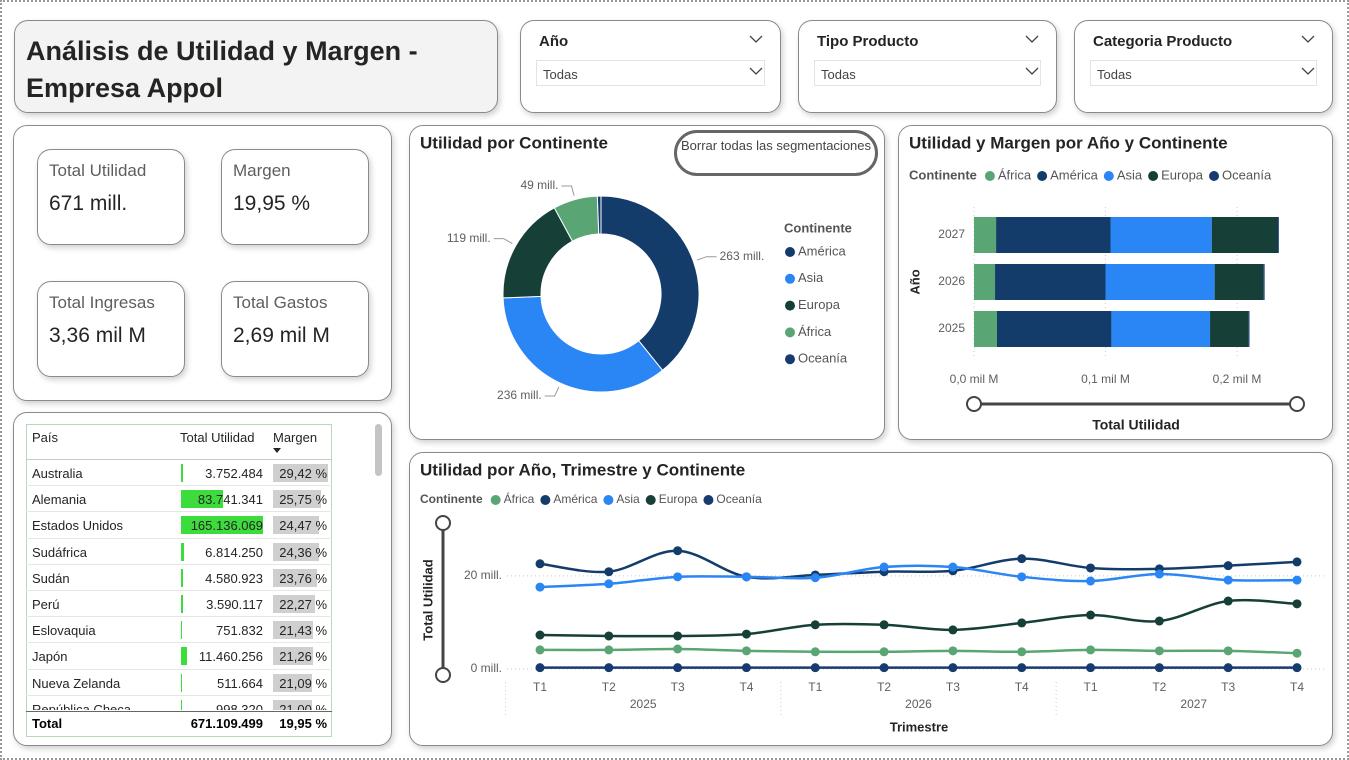  What do you see at coordinates (76, 683) in the screenshot?
I see `cell: Nueva Zelanda` at bounding box center [76, 683].